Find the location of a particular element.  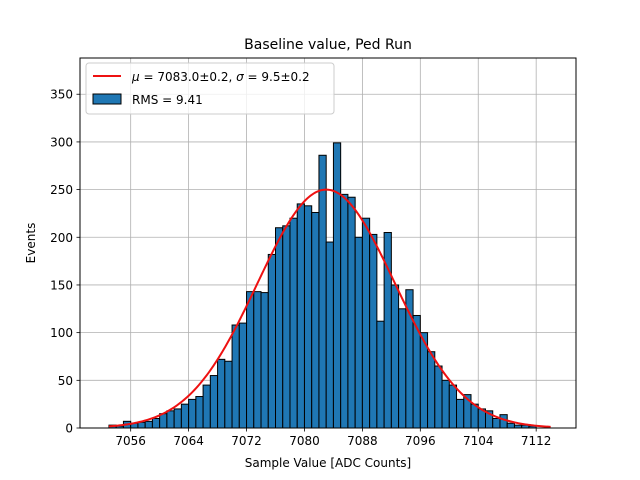

x-tick-label: 7064 is located at coordinates (188, 441).